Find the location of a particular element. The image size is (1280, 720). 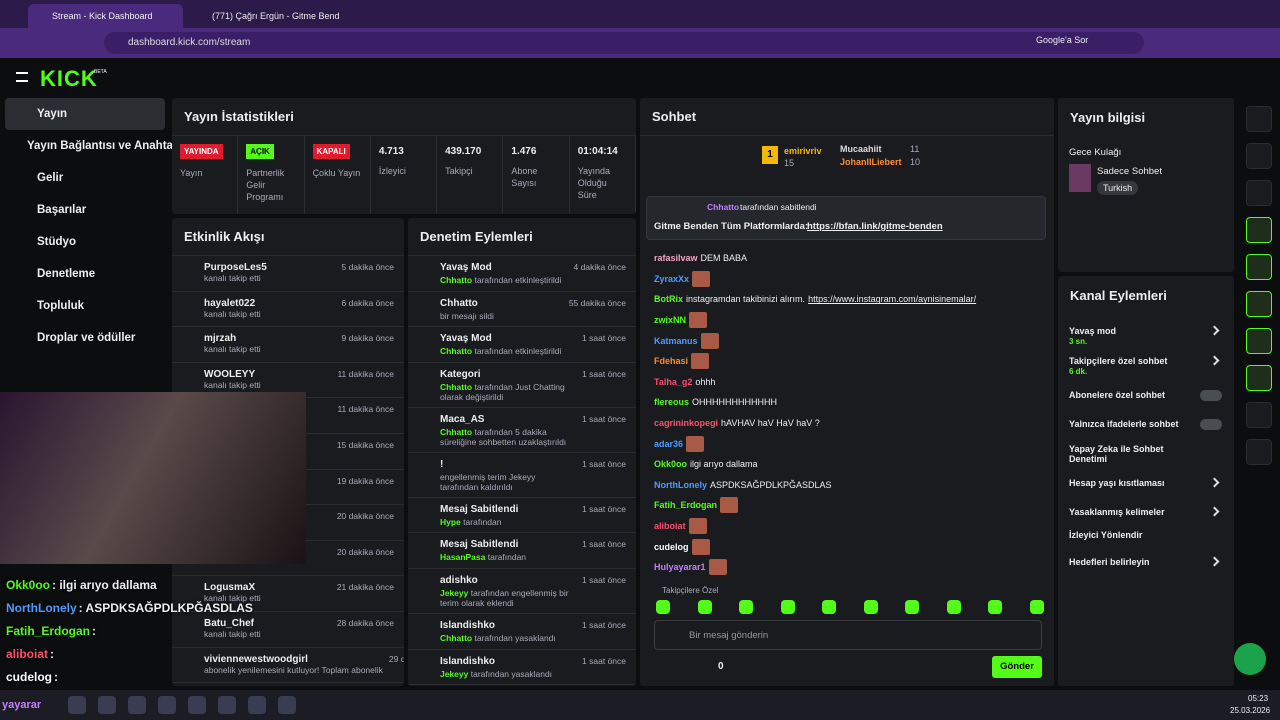

chat-message: ZyraxXx is located at coordinates (849, 279).